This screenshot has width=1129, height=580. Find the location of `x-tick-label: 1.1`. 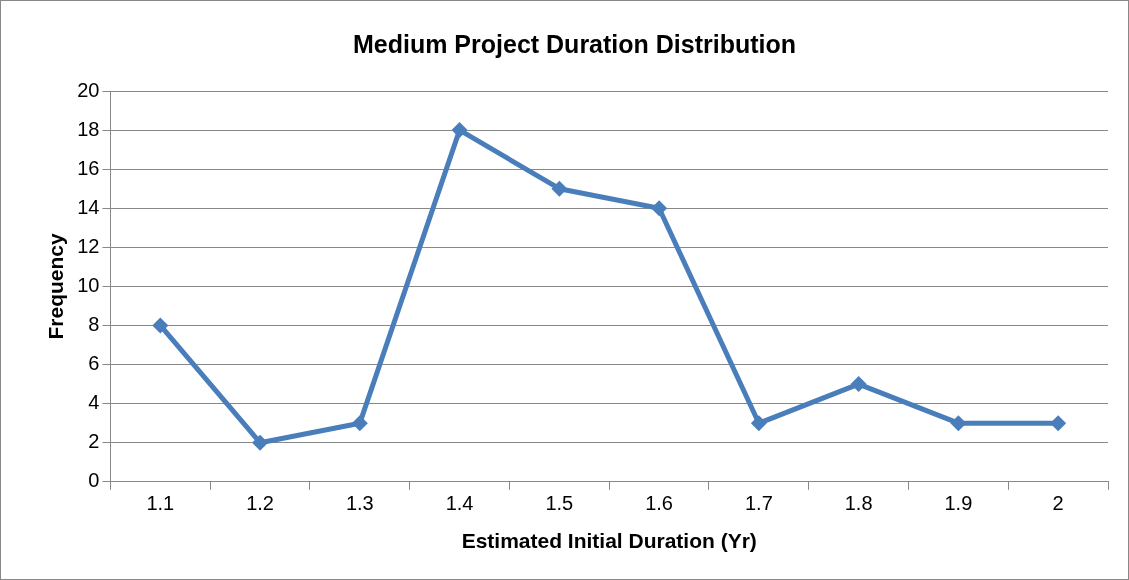

x-tick-label: 1.1 is located at coordinates (160, 503).